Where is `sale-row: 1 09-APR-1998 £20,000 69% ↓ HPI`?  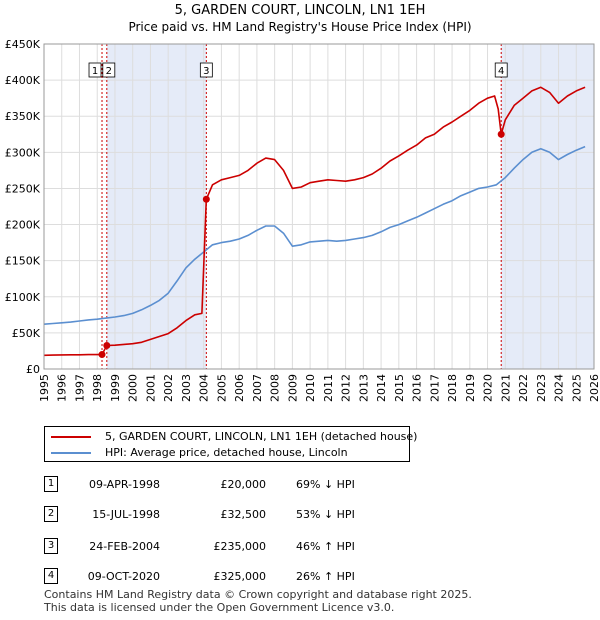 sale-row: 1 09-APR-1998 £20,000 69% ↓ HPI is located at coordinates (300, 485).